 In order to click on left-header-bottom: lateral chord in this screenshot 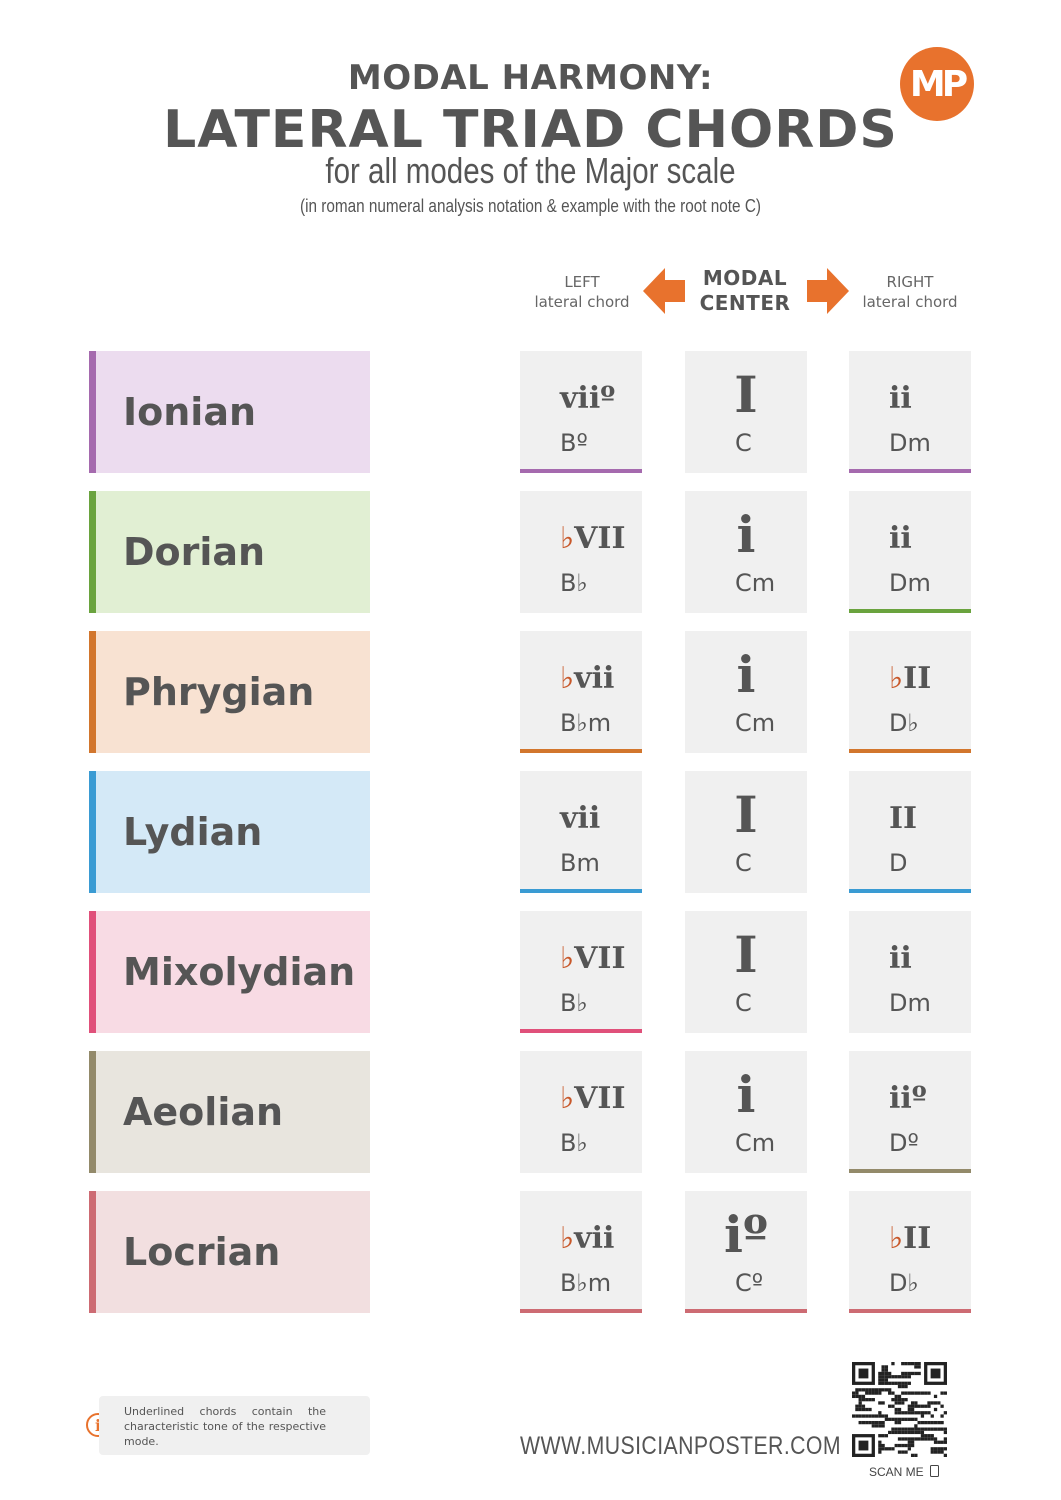, I will do `click(582, 302)`.